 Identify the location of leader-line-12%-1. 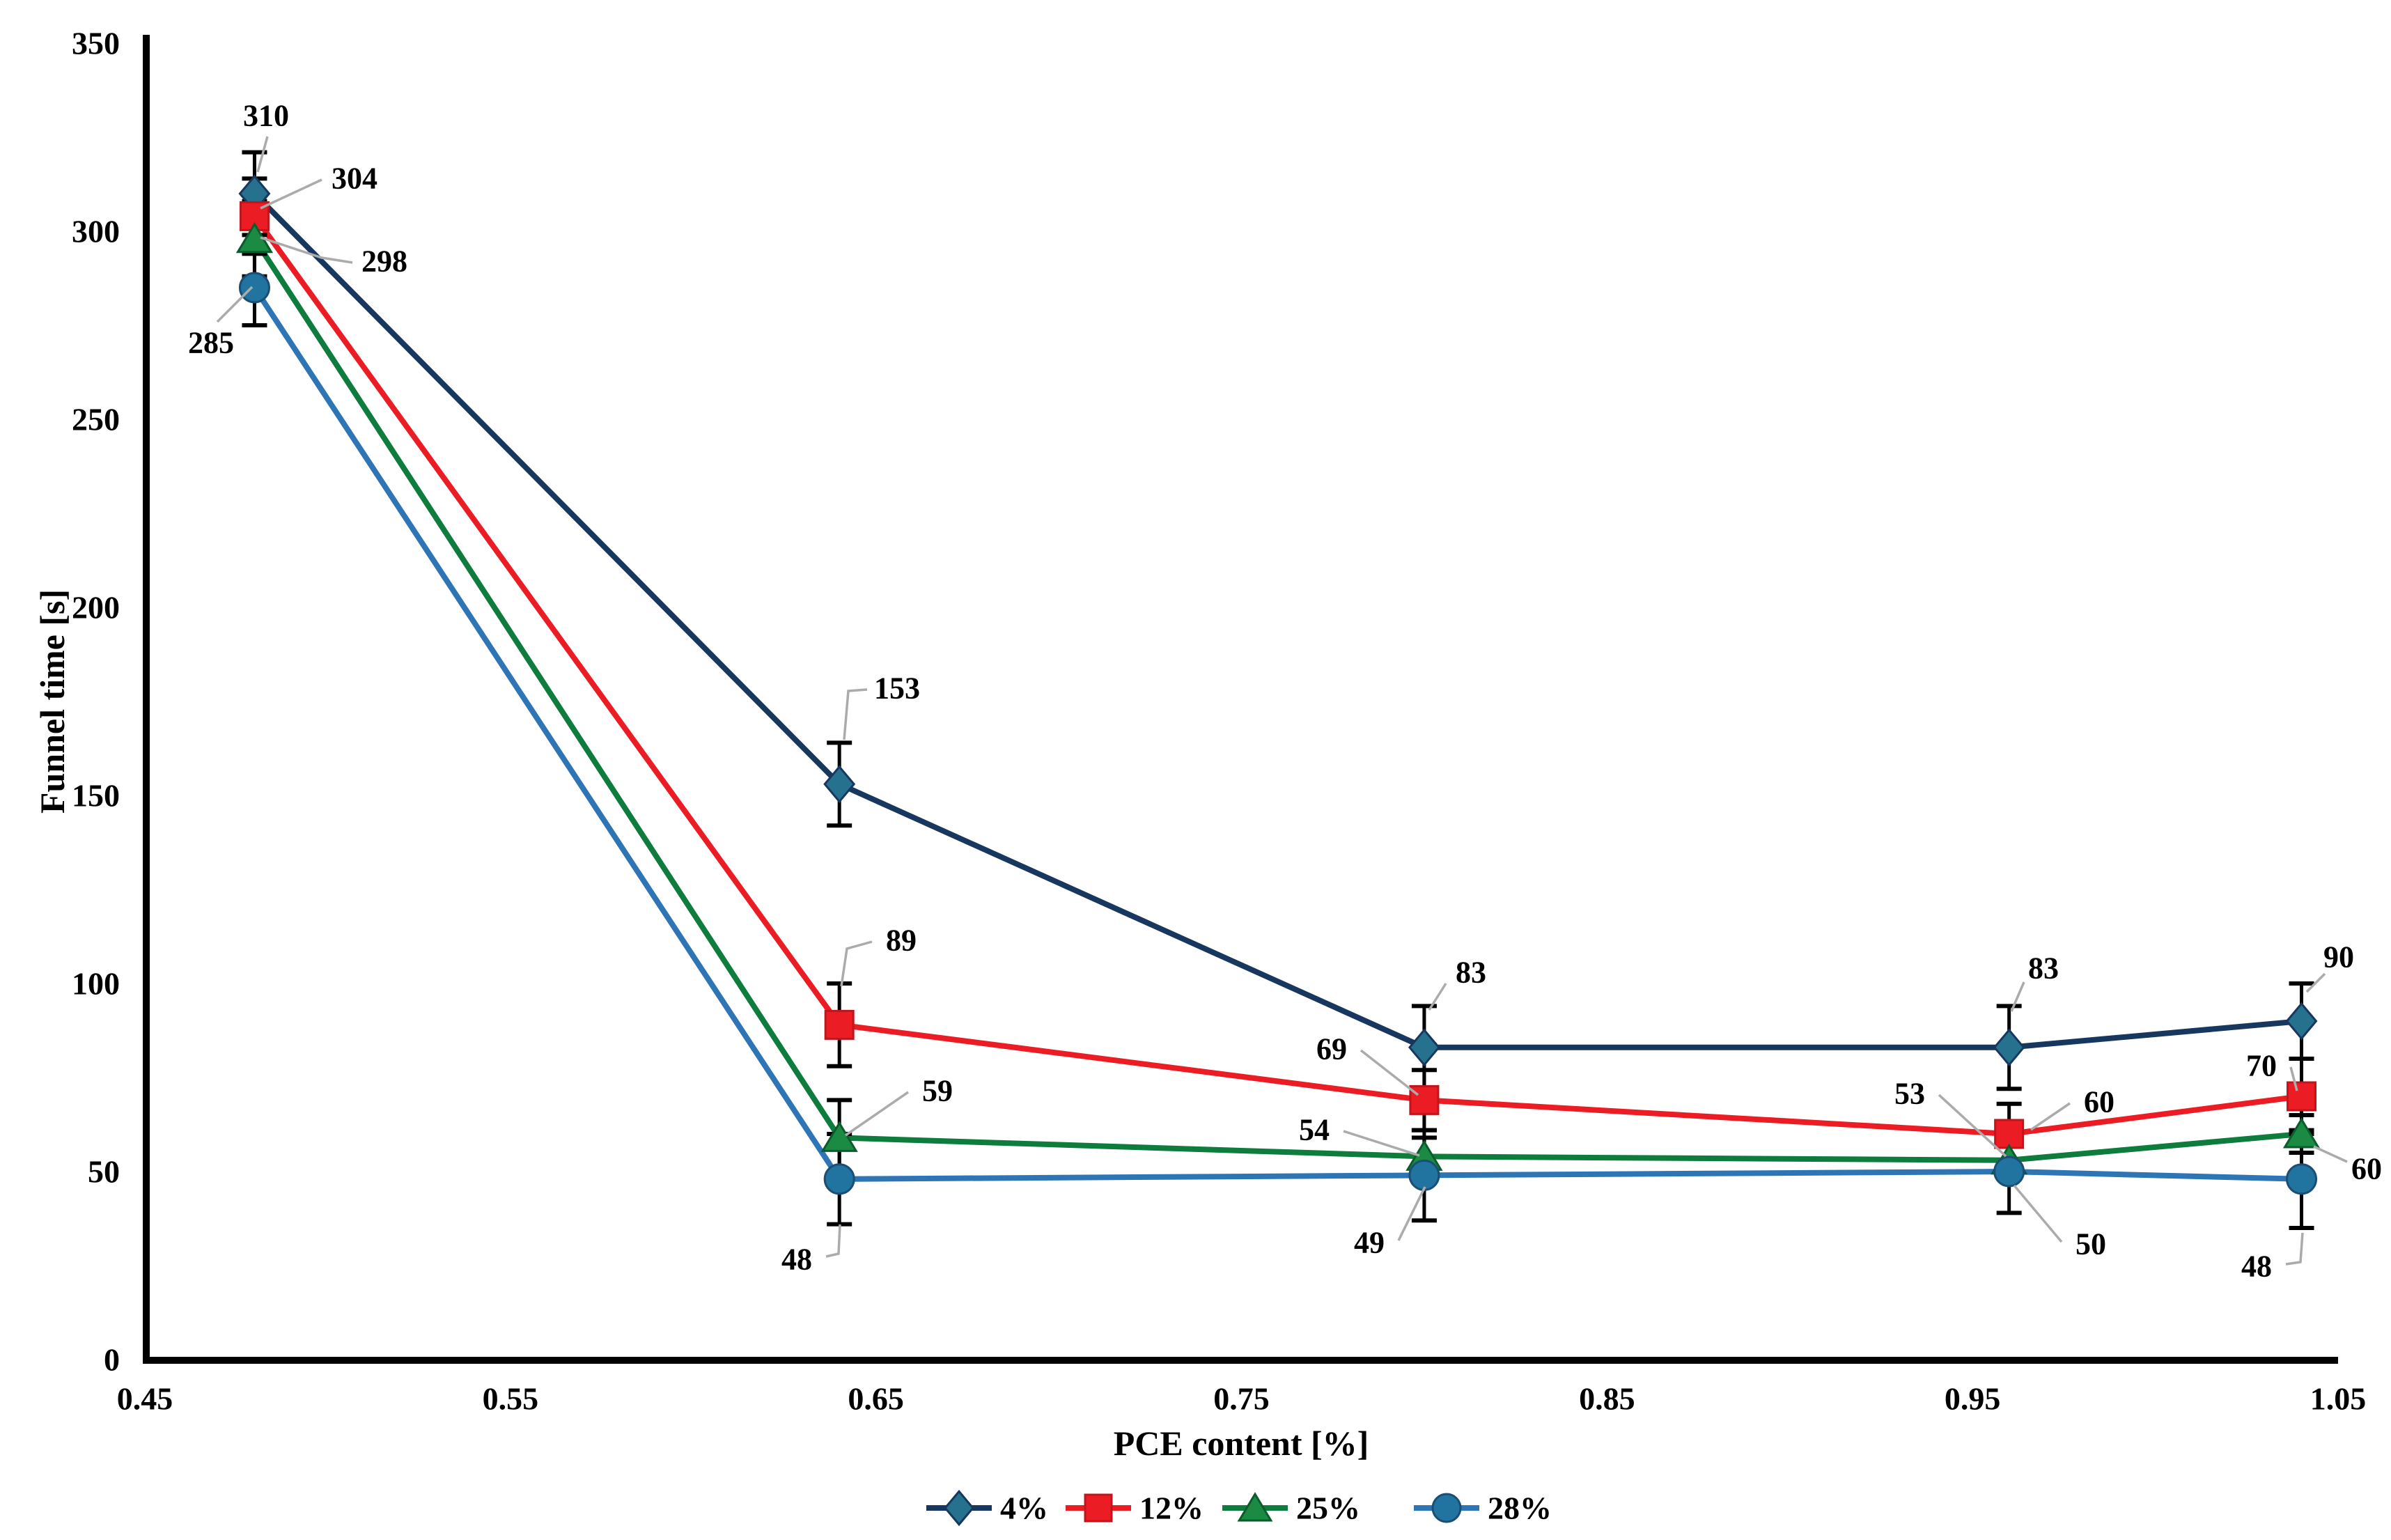
(857, 964).